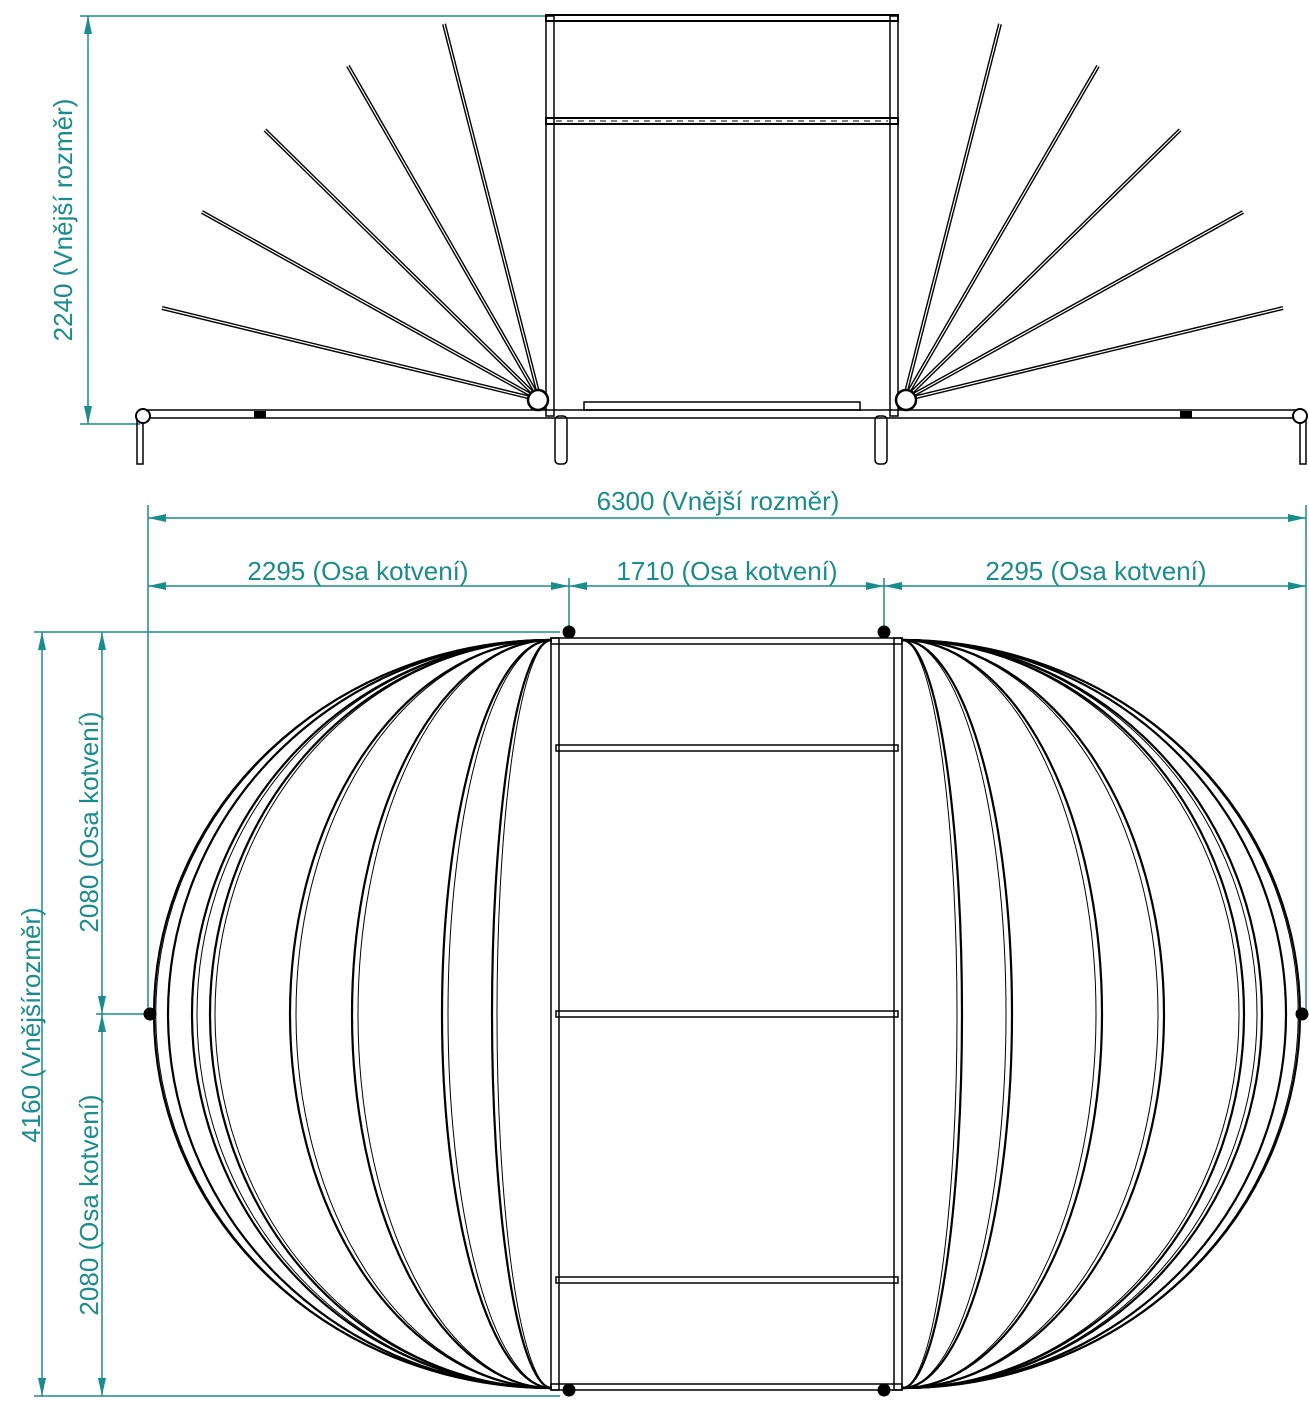 The height and width of the screenshot is (1401, 1309). What do you see at coordinates (112, 1014) in the screenshot?
I see `half-depth-dimensions: 2080 (Osa kotvení) 2080 (Osa kotvení)` at bounding box center [112, 1014].